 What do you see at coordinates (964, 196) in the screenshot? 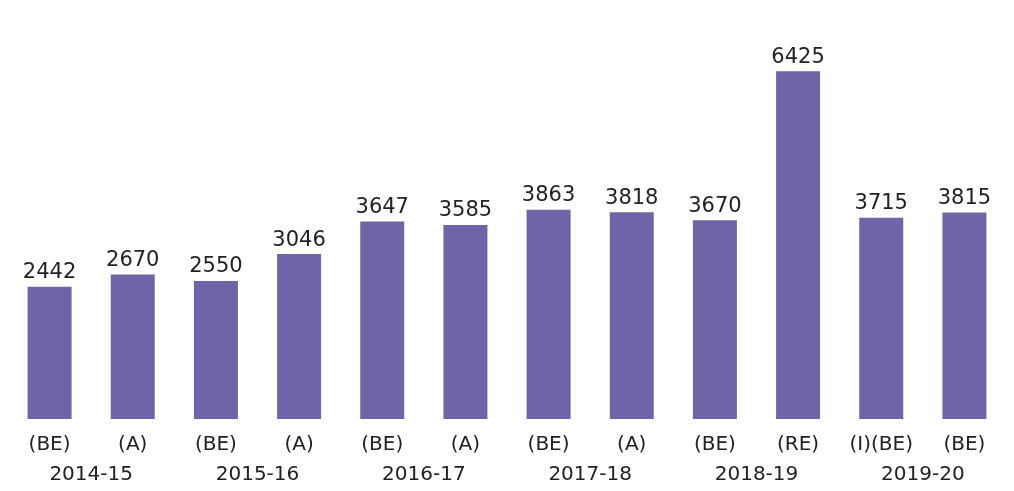
I see `data-label: 3815` at bounding box center [964, 196].